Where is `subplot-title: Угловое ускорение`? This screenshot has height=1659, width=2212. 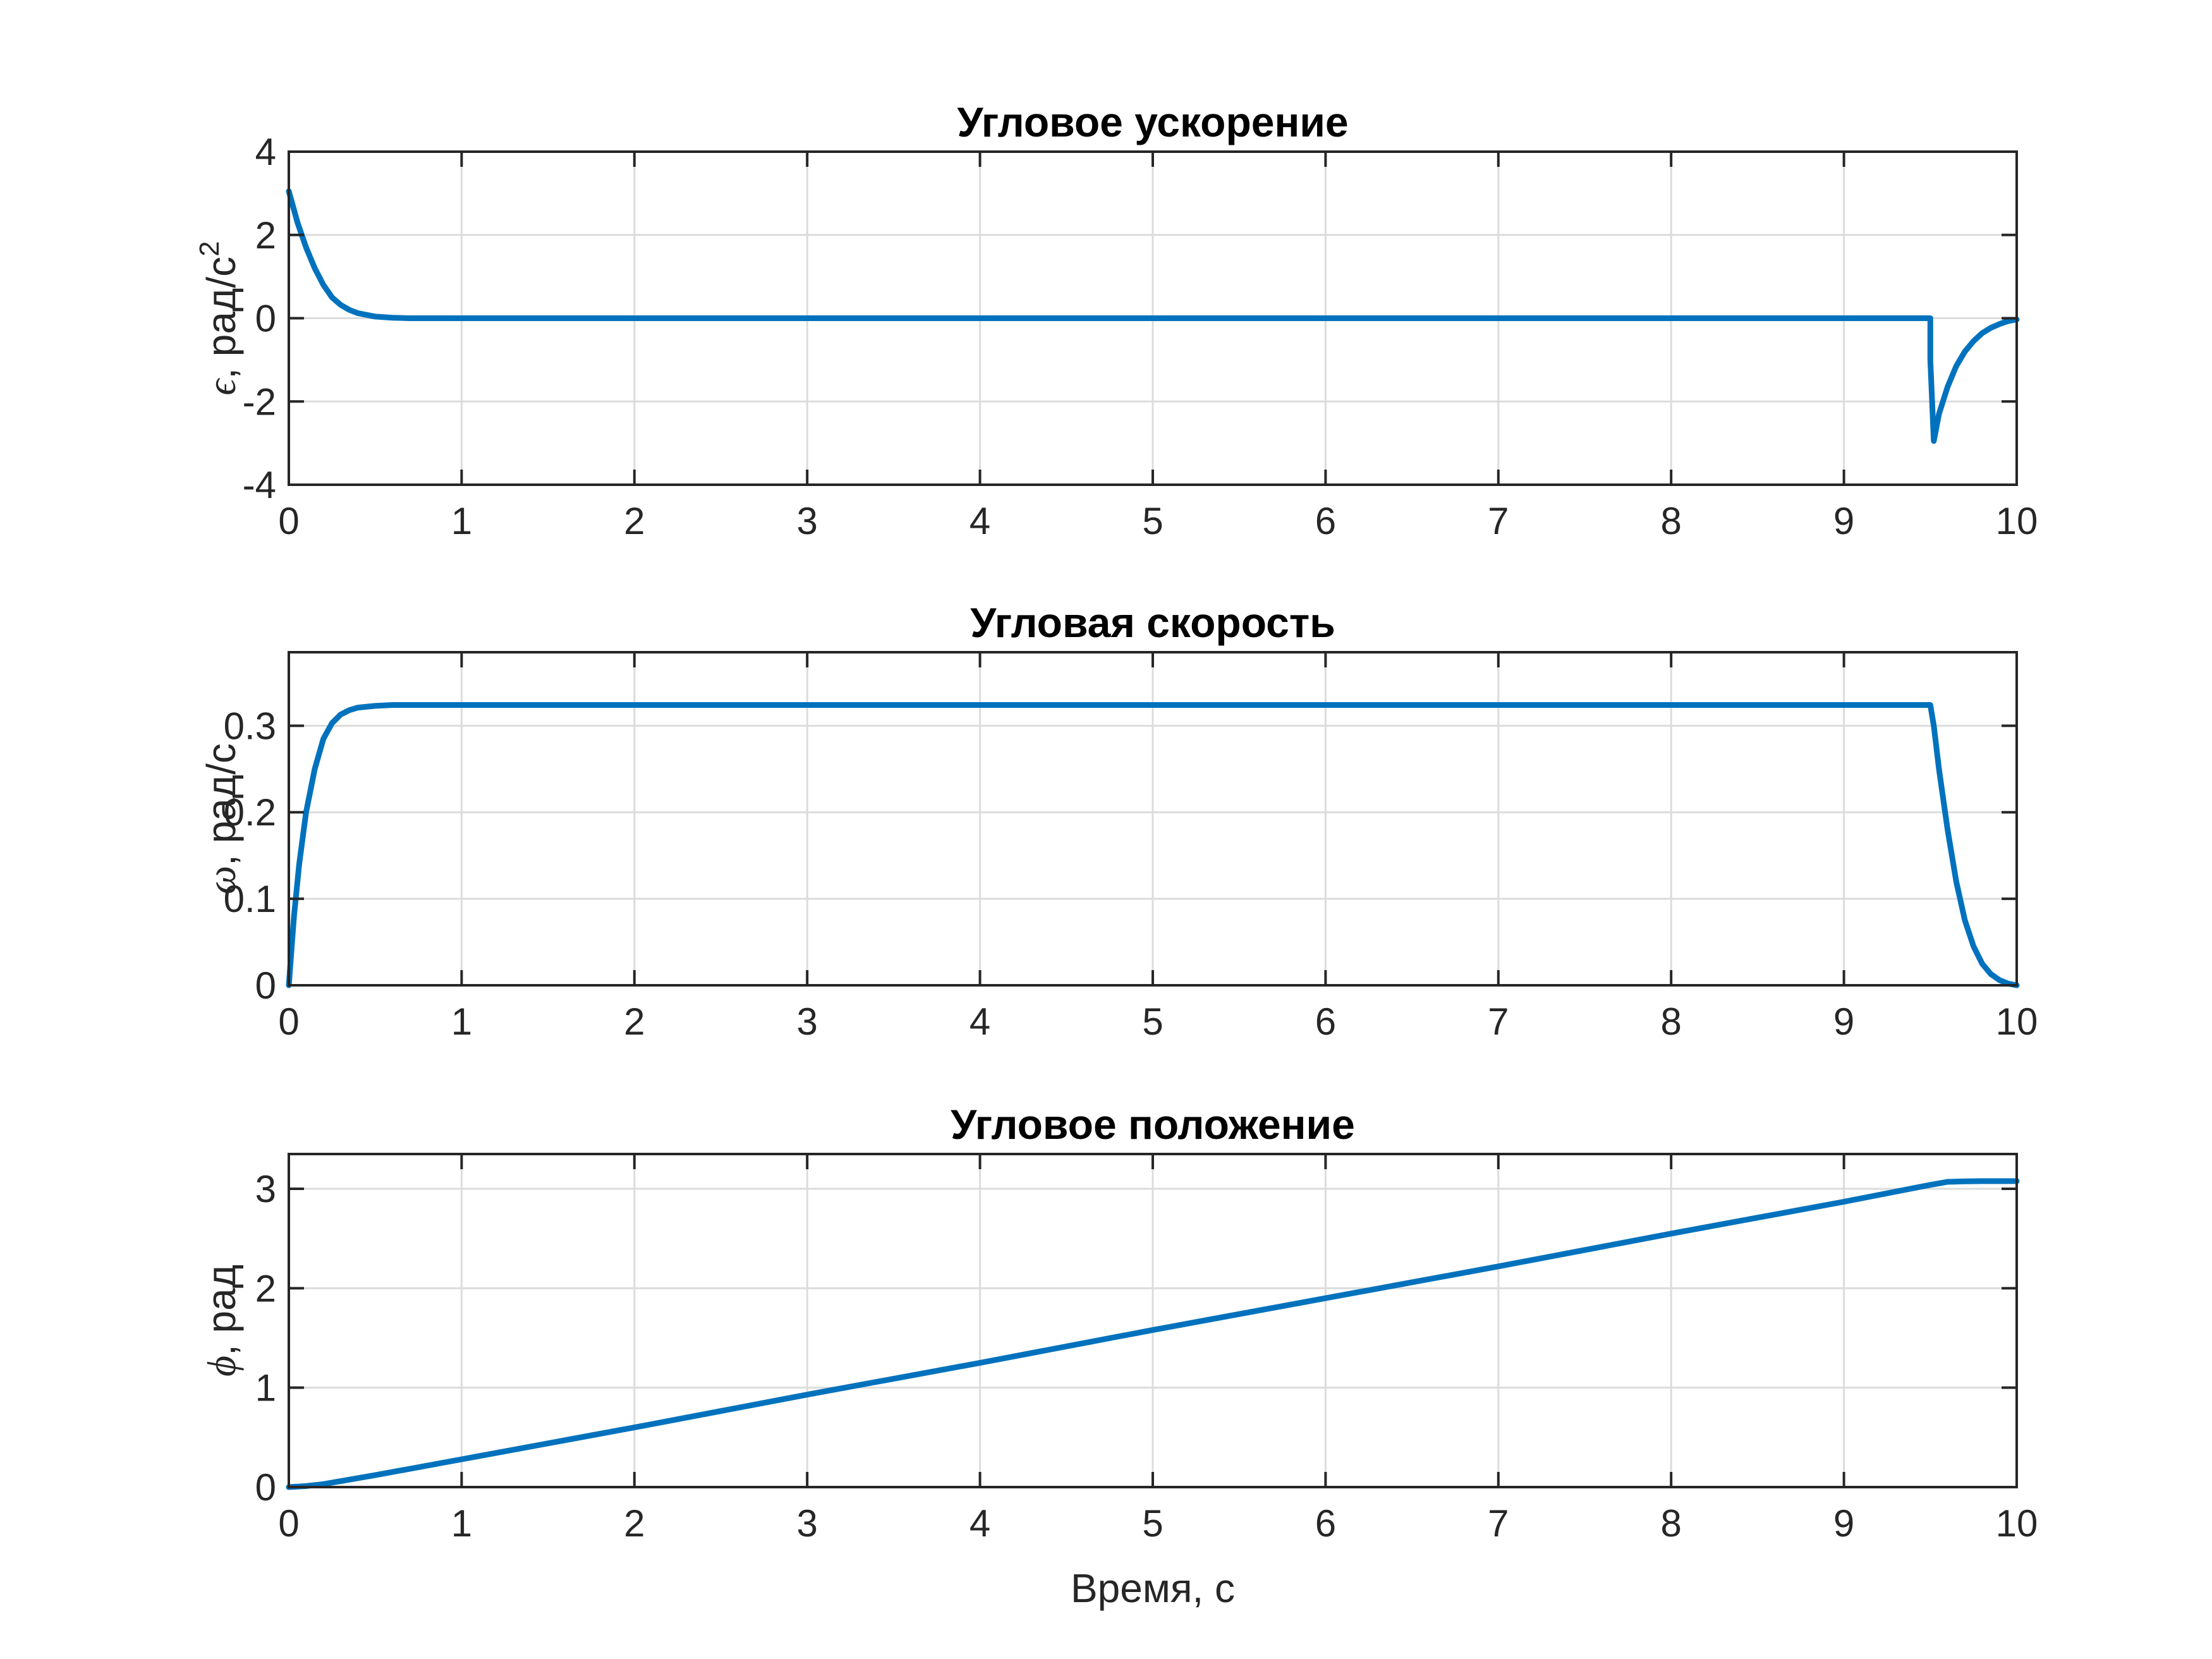 subplot-title: Угловое ускорение is located at coordinates (1152, 122).